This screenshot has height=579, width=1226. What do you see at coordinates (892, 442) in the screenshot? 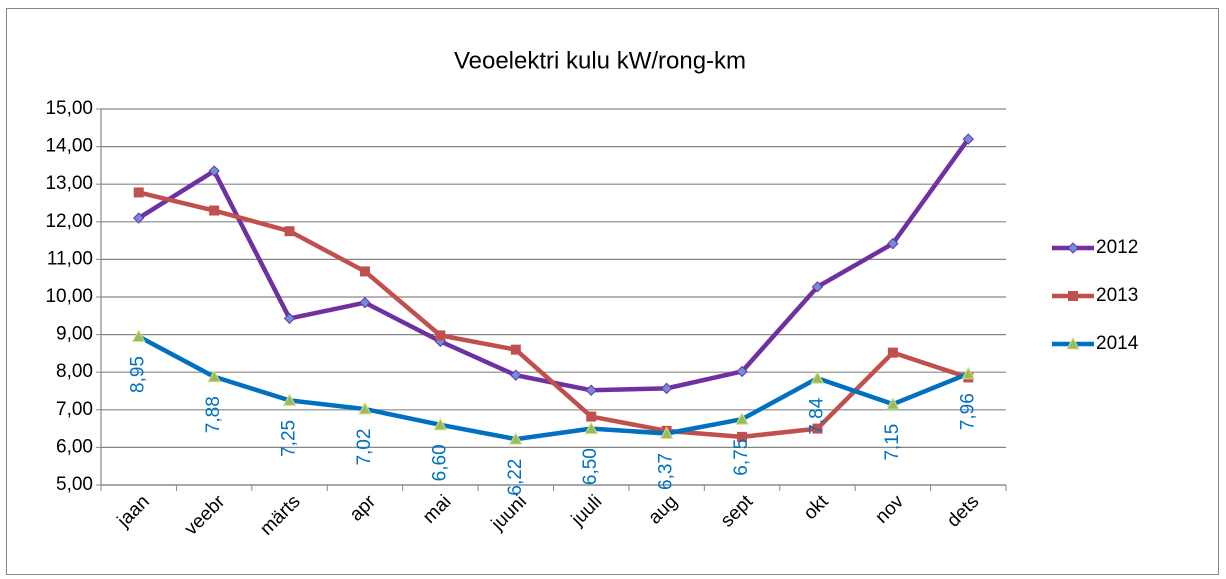
I see `data-label: 7,15` at bounding box center [892, 442].